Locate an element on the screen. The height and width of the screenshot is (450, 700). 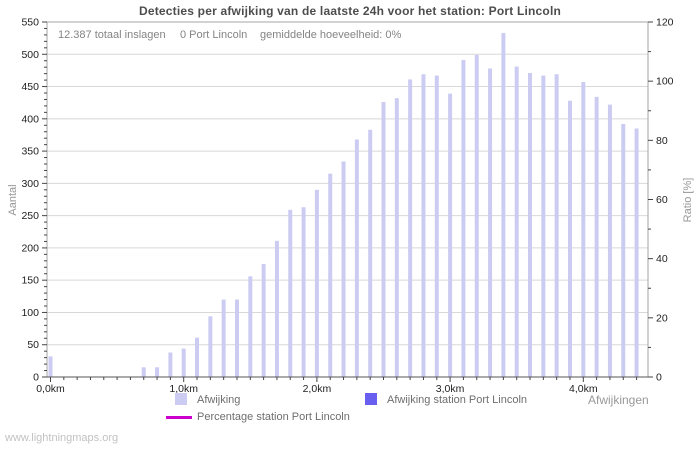
y-axis-title-left: Aantal is located at coordinates (13, 200).